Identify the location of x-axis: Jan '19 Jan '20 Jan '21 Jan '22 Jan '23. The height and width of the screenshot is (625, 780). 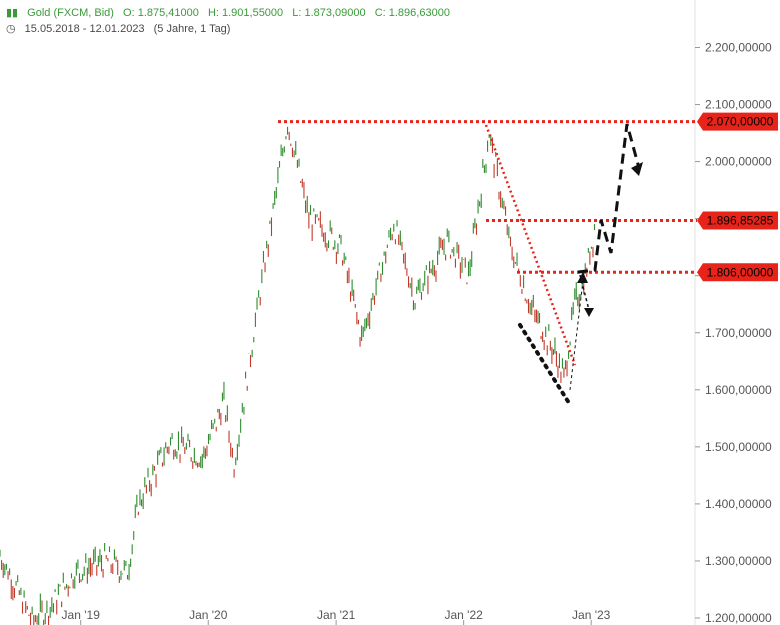
(336, 616).